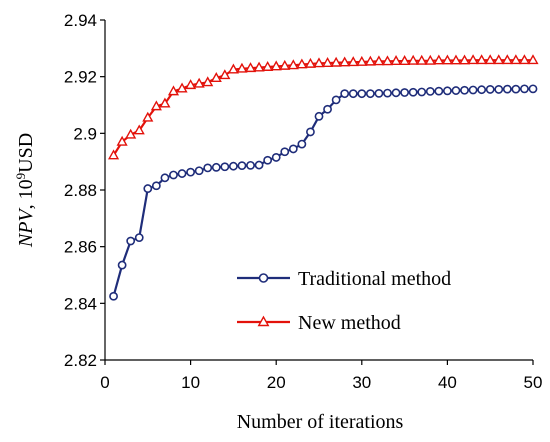 The image size is (550, 442). Describe the element at coordinates (85, 133) in the screenshot. I see `y-tick-label: 2.9` at that location.